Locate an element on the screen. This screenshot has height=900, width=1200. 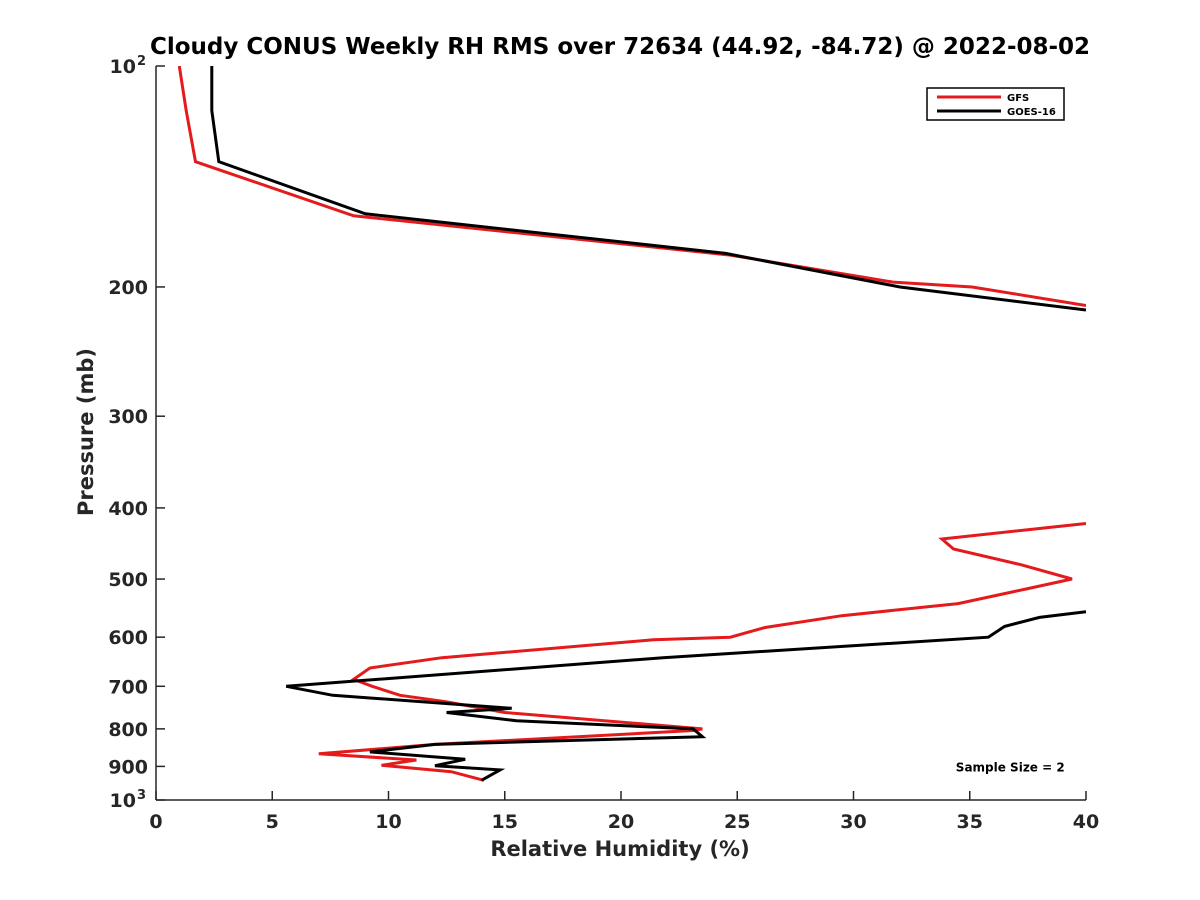
sample-size-annotation: Sample Size = 2 is located at coordinates (1010, 767).